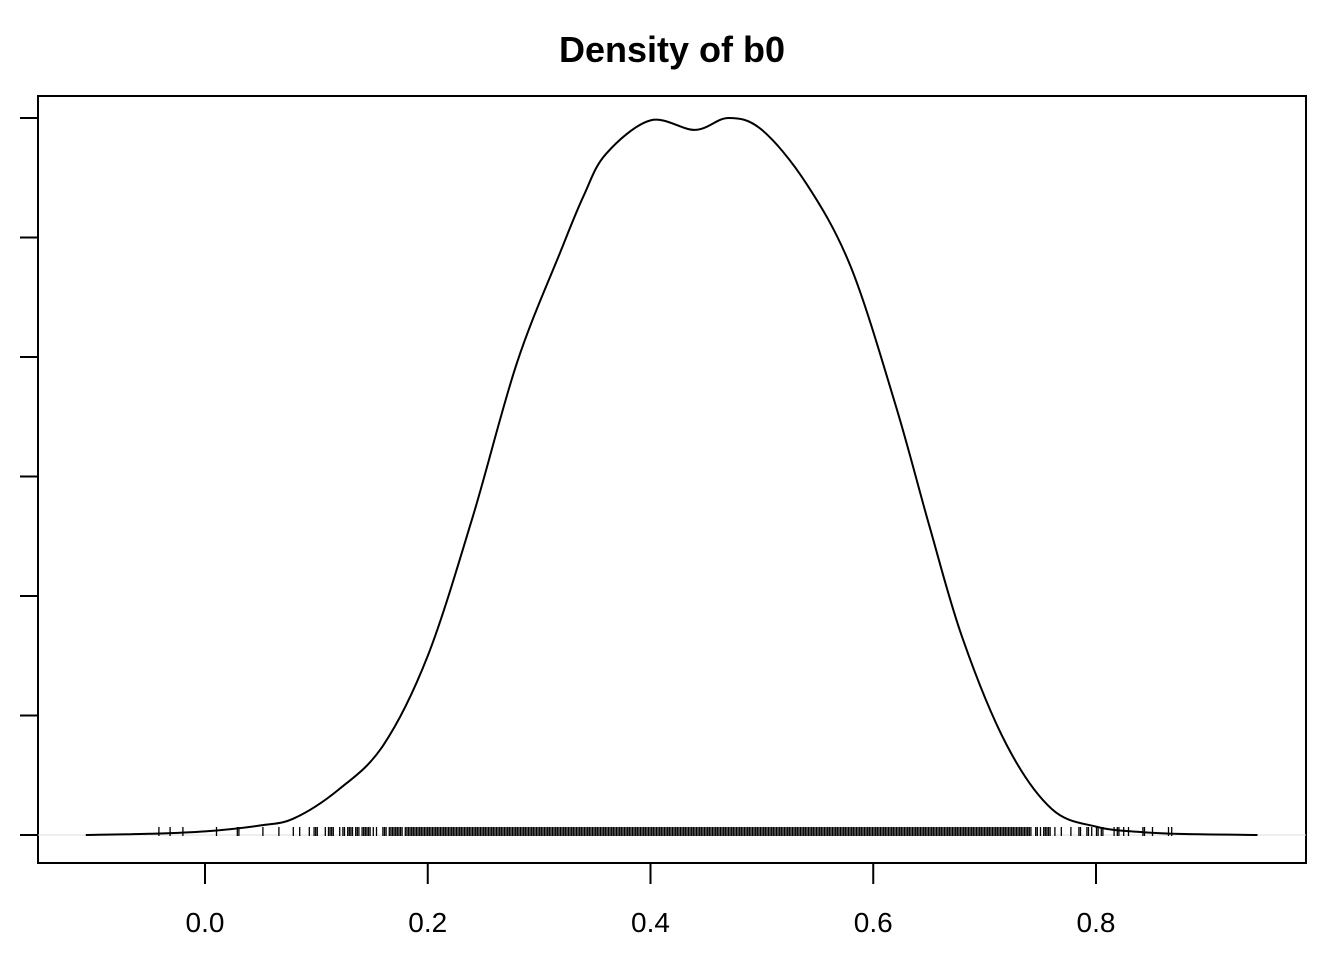 Image resolution: width=1344 pixels, height=960 pixels. What do you see at coordinates (651, 900) in the screenshot?
I see `x-axis: 0.0 0.2 0.4 0.6 0.8` at bounding box center [651, 900].